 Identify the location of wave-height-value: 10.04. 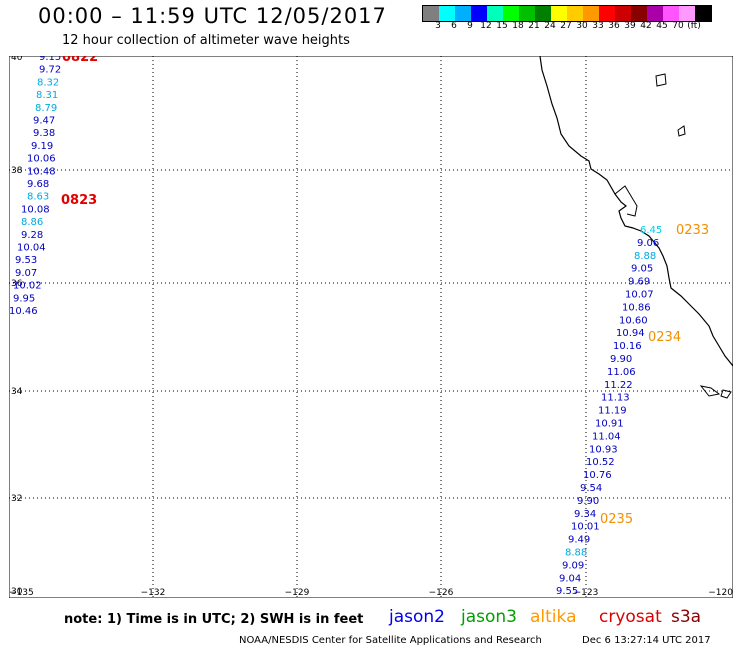
(31, 248).